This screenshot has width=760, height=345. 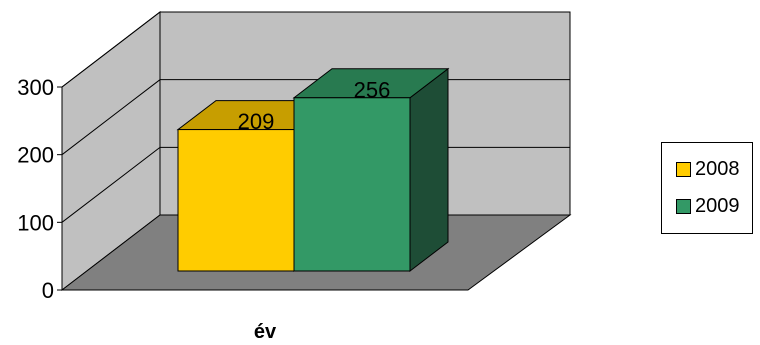 What do you see at coordinates (717, 206) in the screenshot?
I see `legend-label-2009: 2009` at bounding box center [717, 206].